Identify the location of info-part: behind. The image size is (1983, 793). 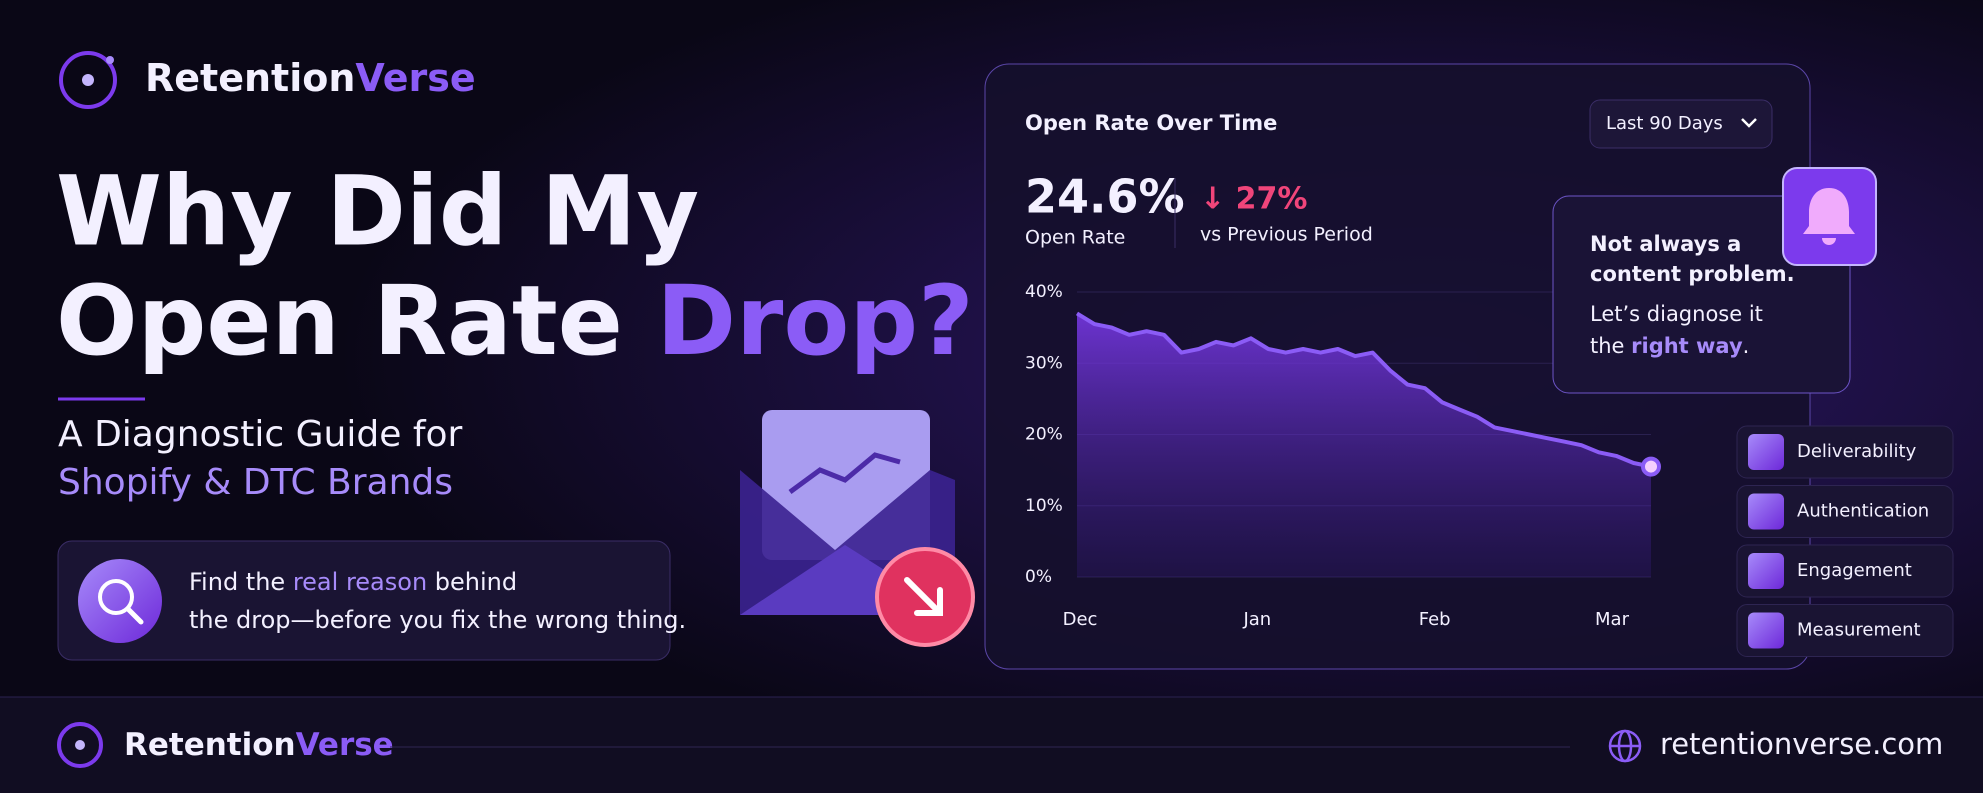
(472, 582).